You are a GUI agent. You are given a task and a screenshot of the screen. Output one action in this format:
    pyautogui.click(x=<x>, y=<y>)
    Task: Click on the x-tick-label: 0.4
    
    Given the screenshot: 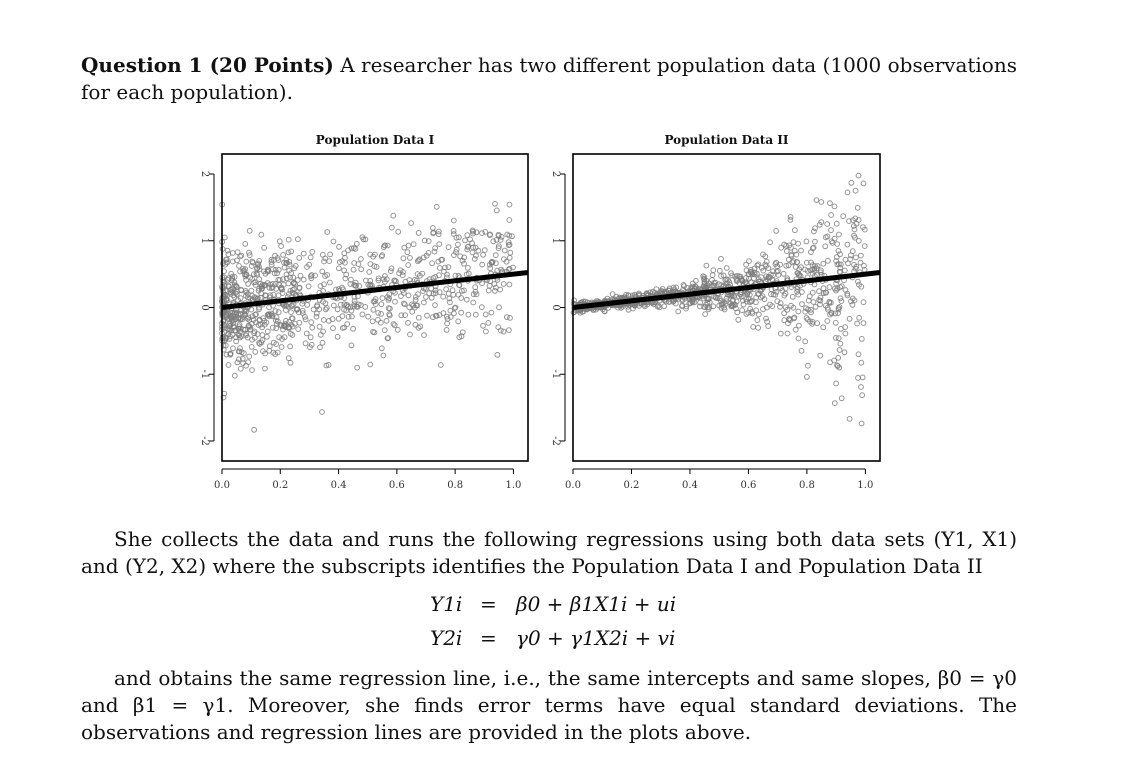 What is the action you would take?
    pyautogui.click(x=339, y=485)
    